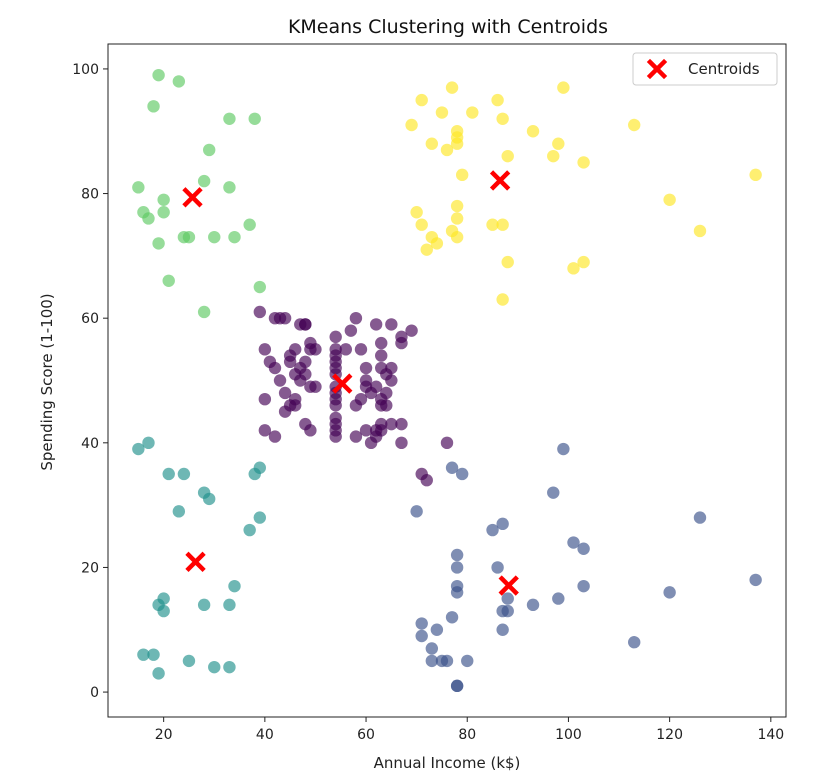 The height and width of the screenshot is (781, 817). Describe the element at coordinates (90, 444) in the screenshot. I see `y-tick-label: 40` at that location.